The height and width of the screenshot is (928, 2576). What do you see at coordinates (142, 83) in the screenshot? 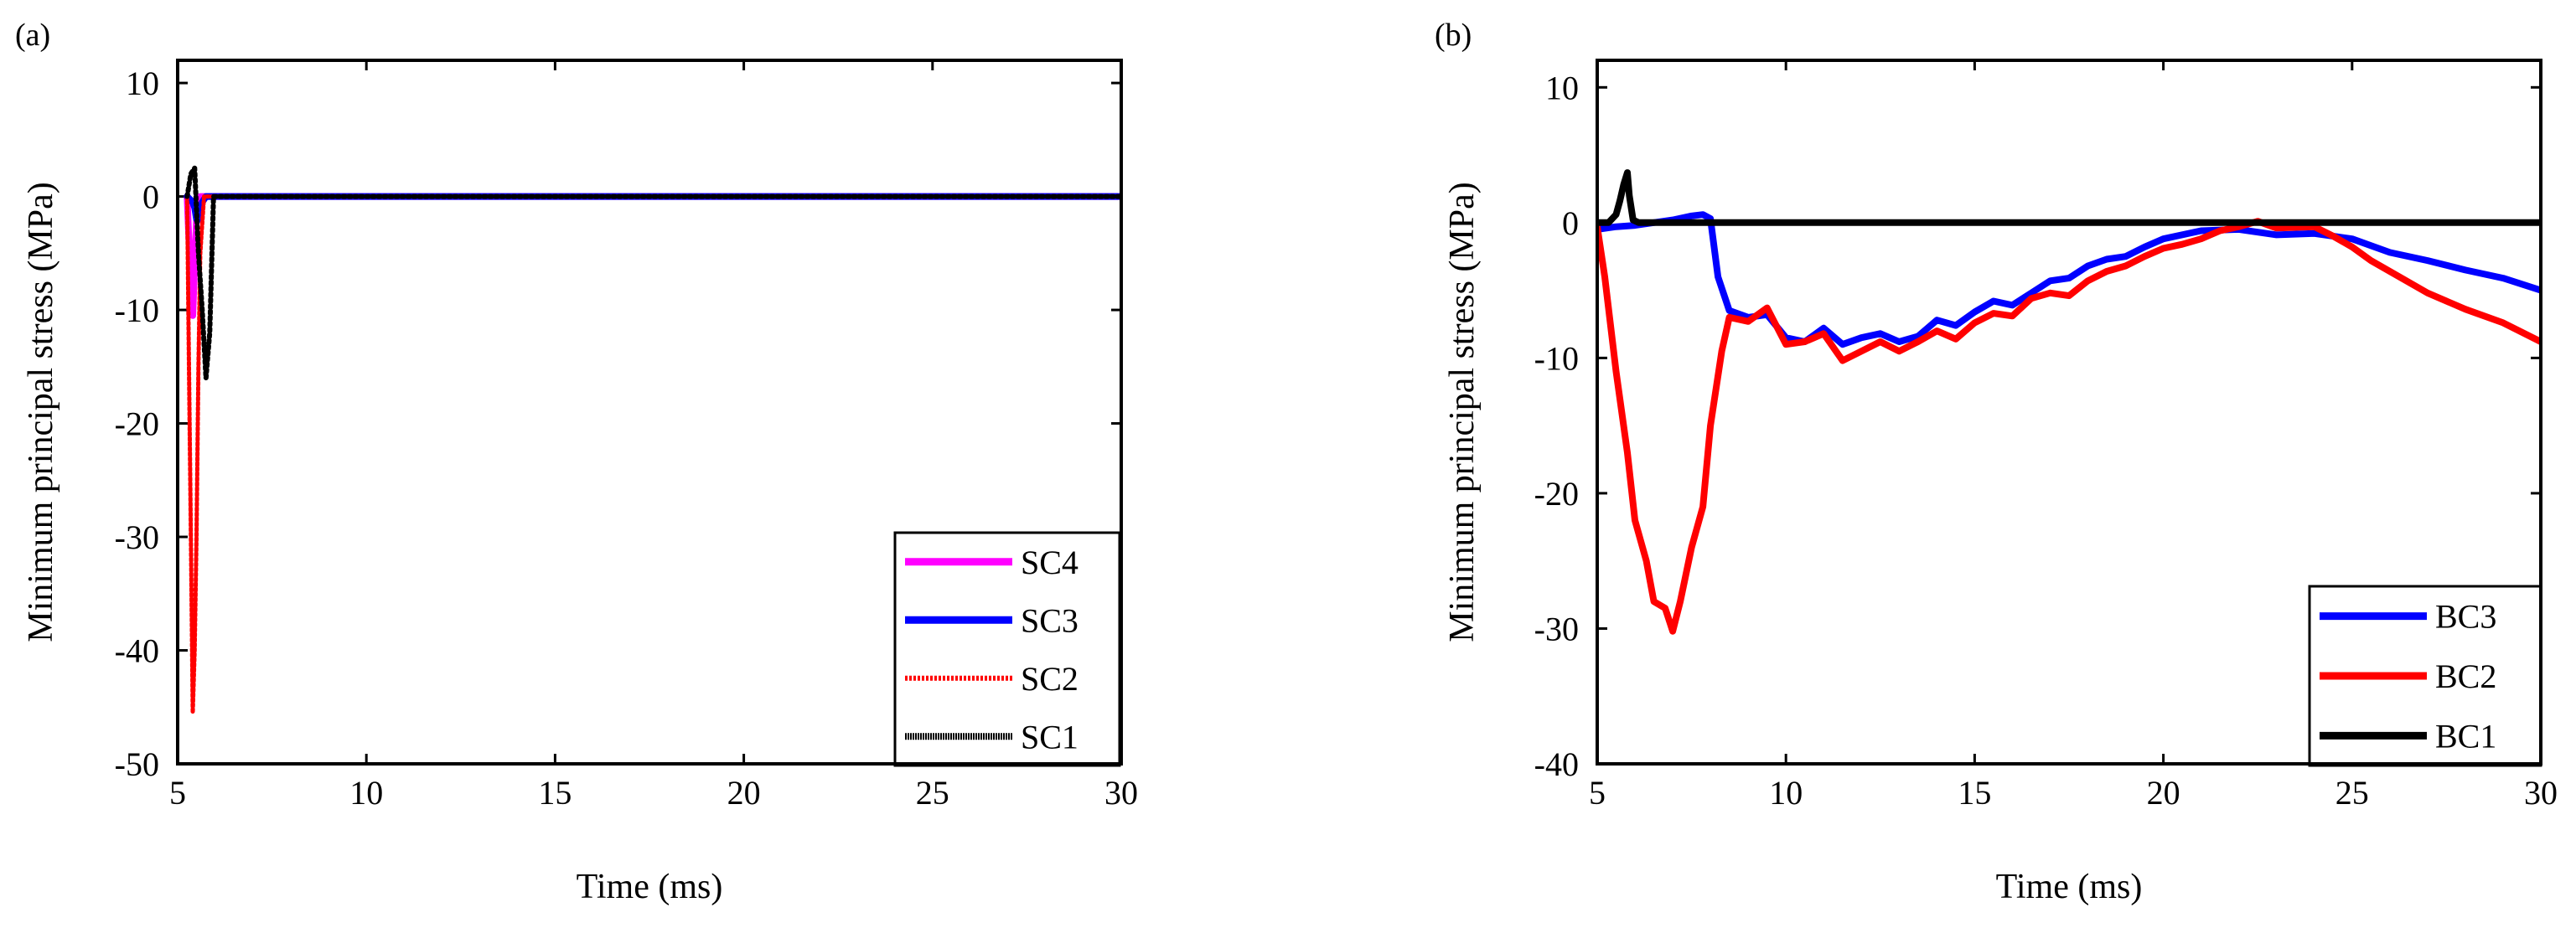
I see `y-tick-label-a-0: 10` at bounding box center [142, 83].